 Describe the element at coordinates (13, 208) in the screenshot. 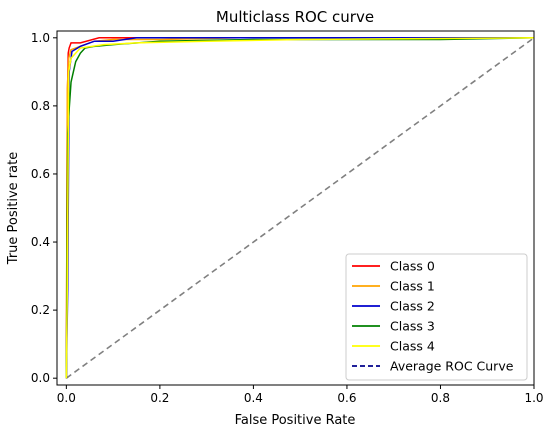

I see `y-axis-label: True Positive rate` at that location.